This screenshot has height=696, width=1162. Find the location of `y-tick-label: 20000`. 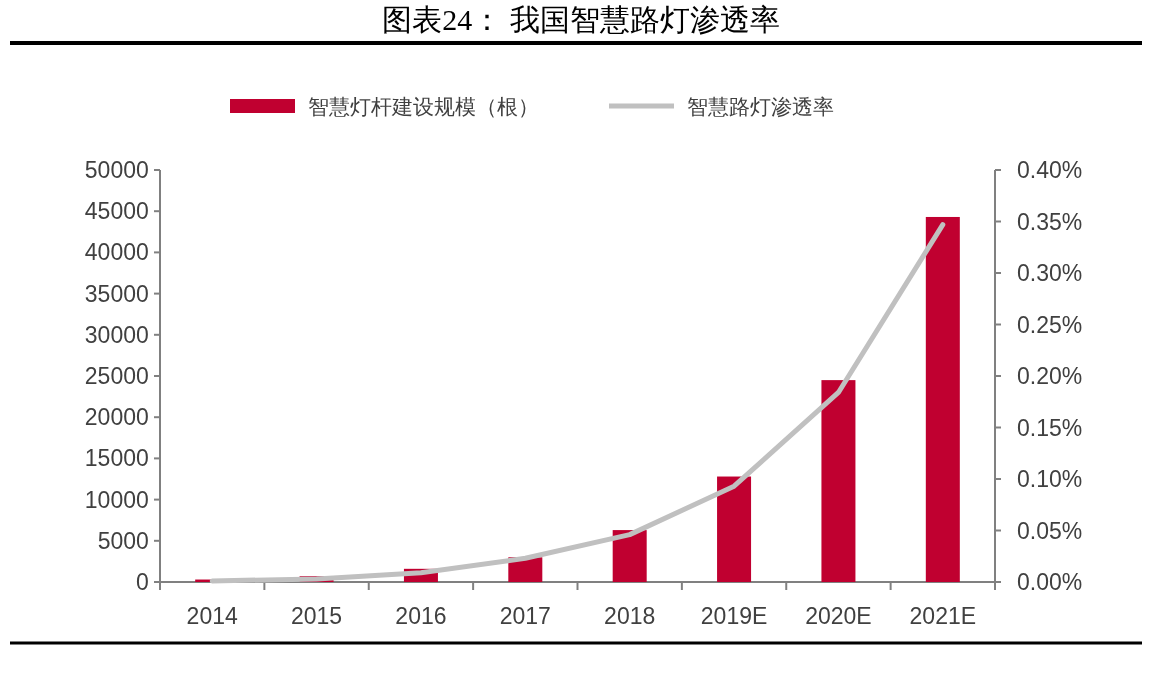

y-tick-label: 20000 is located at coordinates (116, 417).